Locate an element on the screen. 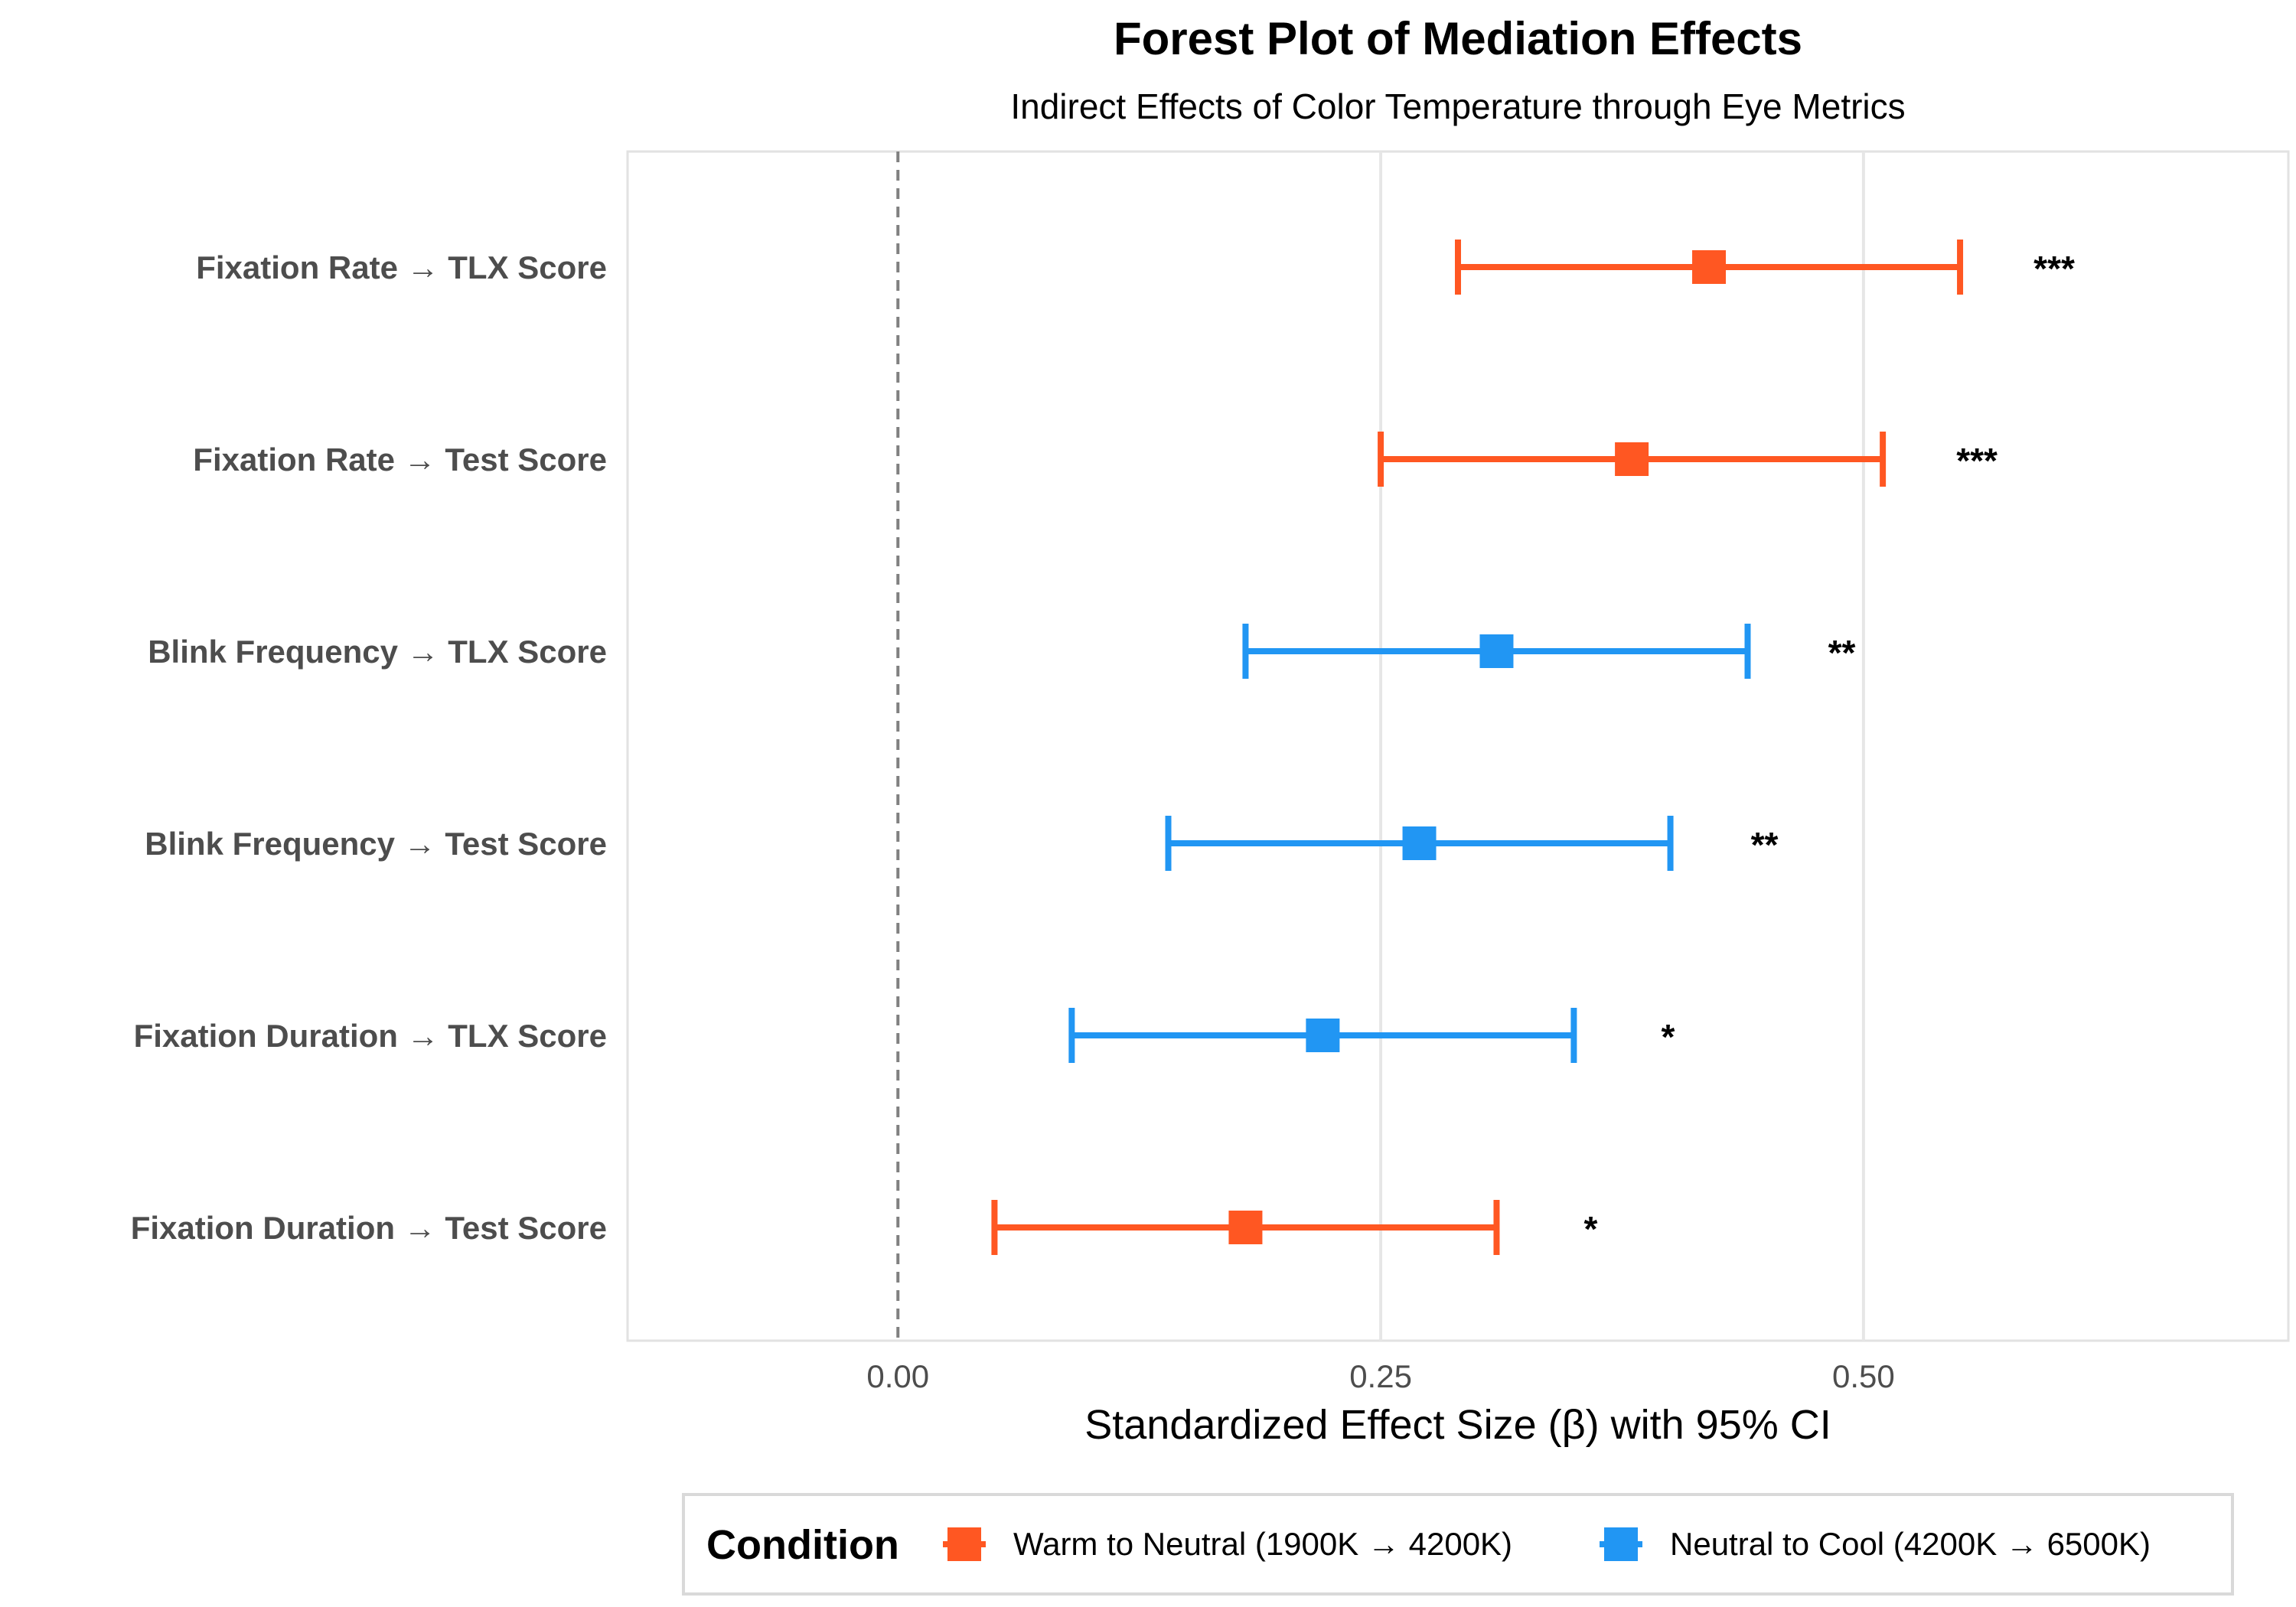 The height and width of the screenshot is (1607, 2296). row-label: Fixation Duration → Test Score is located at coordinates (369, 1228).